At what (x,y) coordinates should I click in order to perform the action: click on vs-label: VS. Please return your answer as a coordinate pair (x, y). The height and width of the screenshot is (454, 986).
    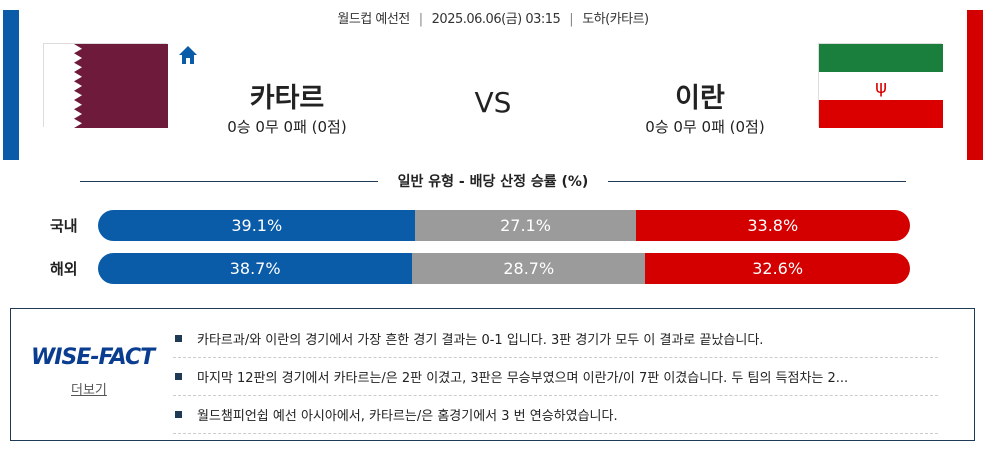
    Looking at the image, I should click on (493, 102).